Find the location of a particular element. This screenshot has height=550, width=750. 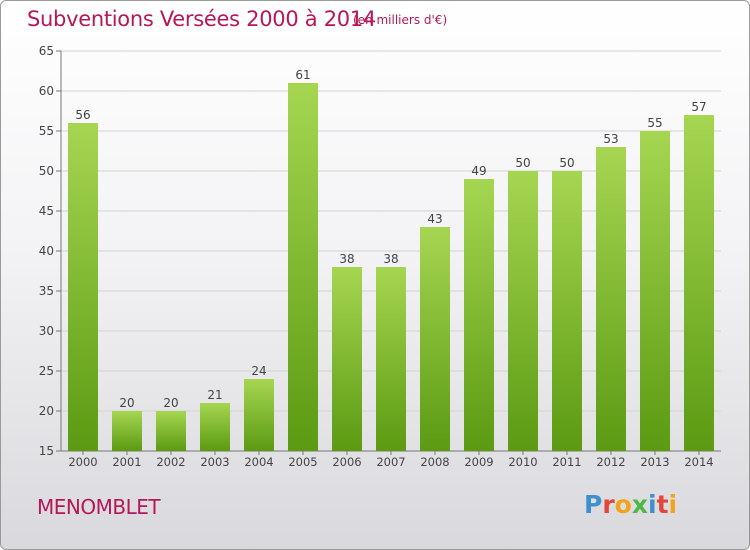

value-label-2006: 38 is located at coordinates (346, 259).